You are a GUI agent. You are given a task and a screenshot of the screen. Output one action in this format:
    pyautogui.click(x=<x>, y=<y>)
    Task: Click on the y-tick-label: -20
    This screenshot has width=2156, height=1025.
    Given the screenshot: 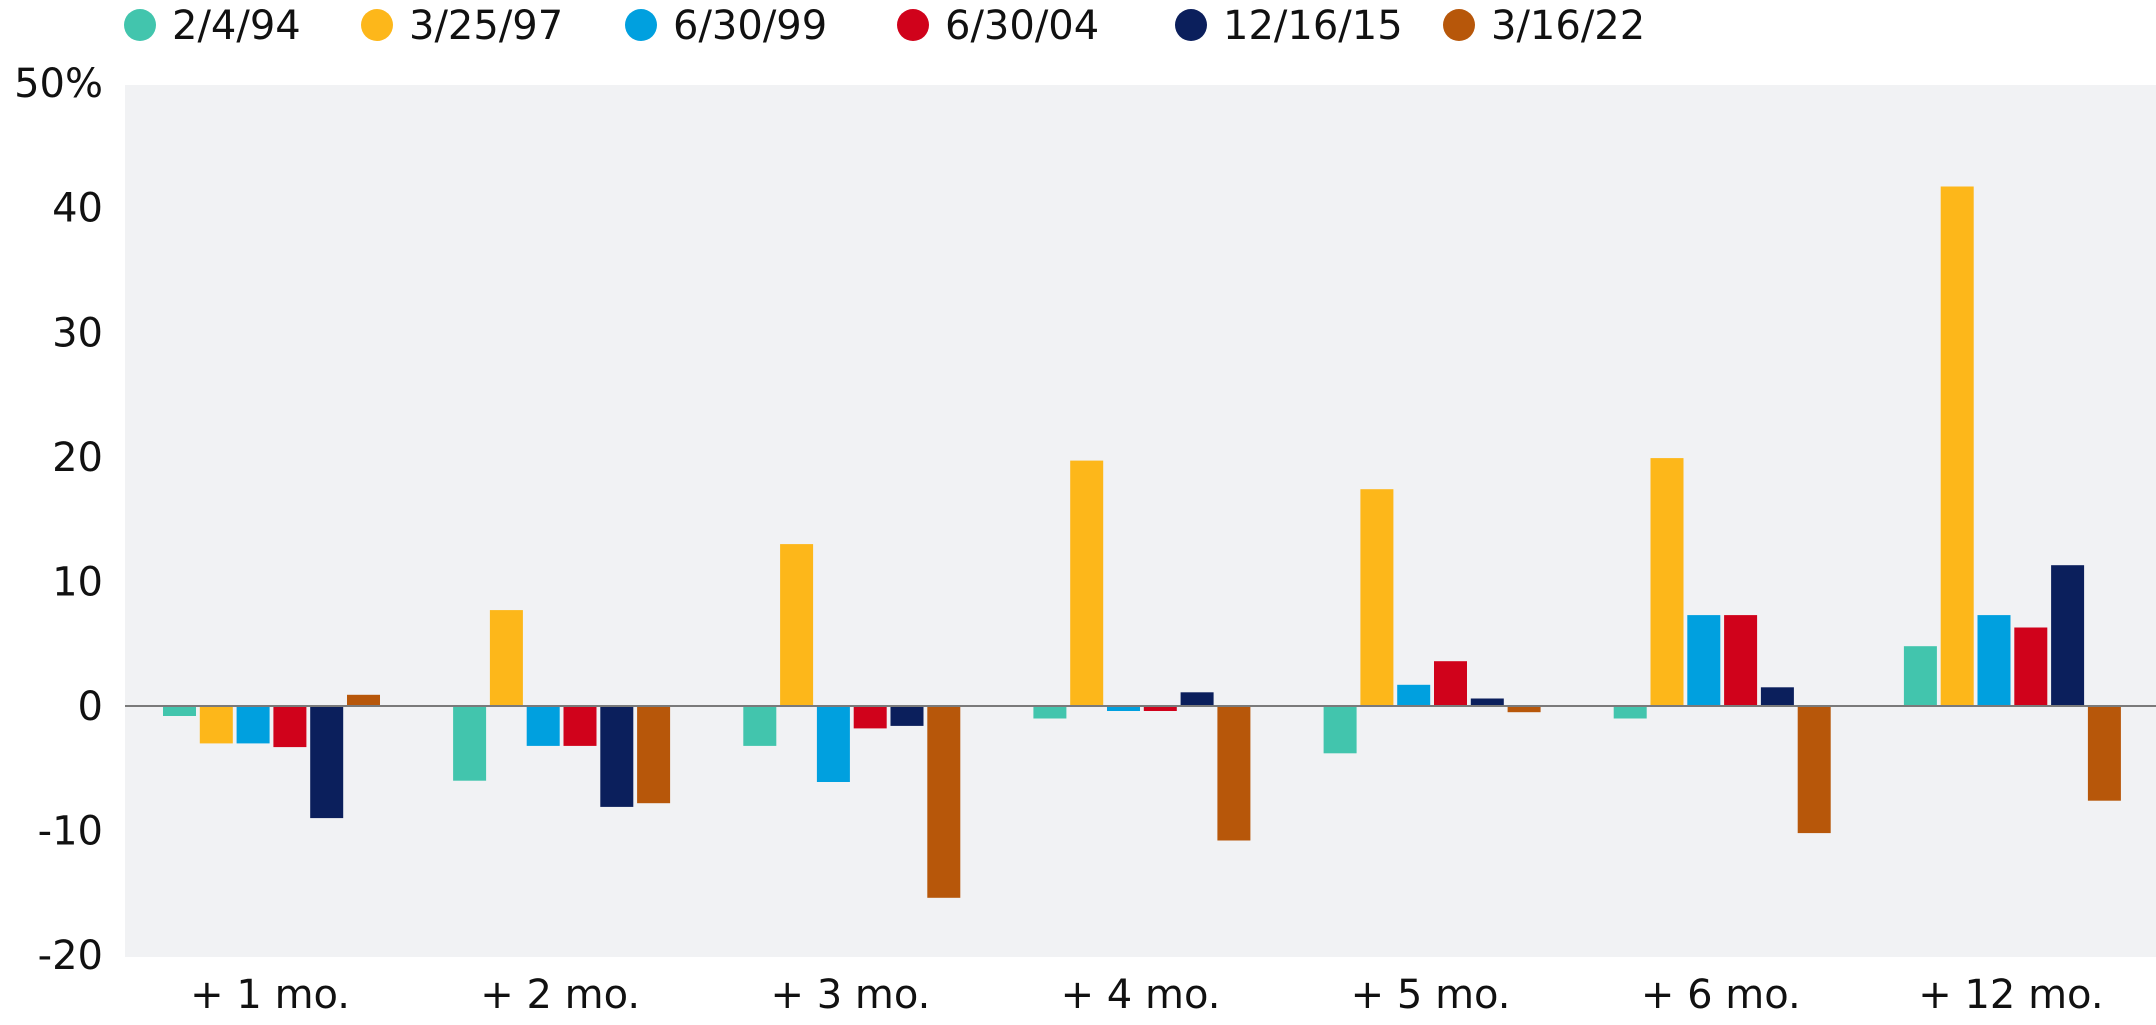 What is the action you would take?
    pyautogui.click(x=70, y=956)
    